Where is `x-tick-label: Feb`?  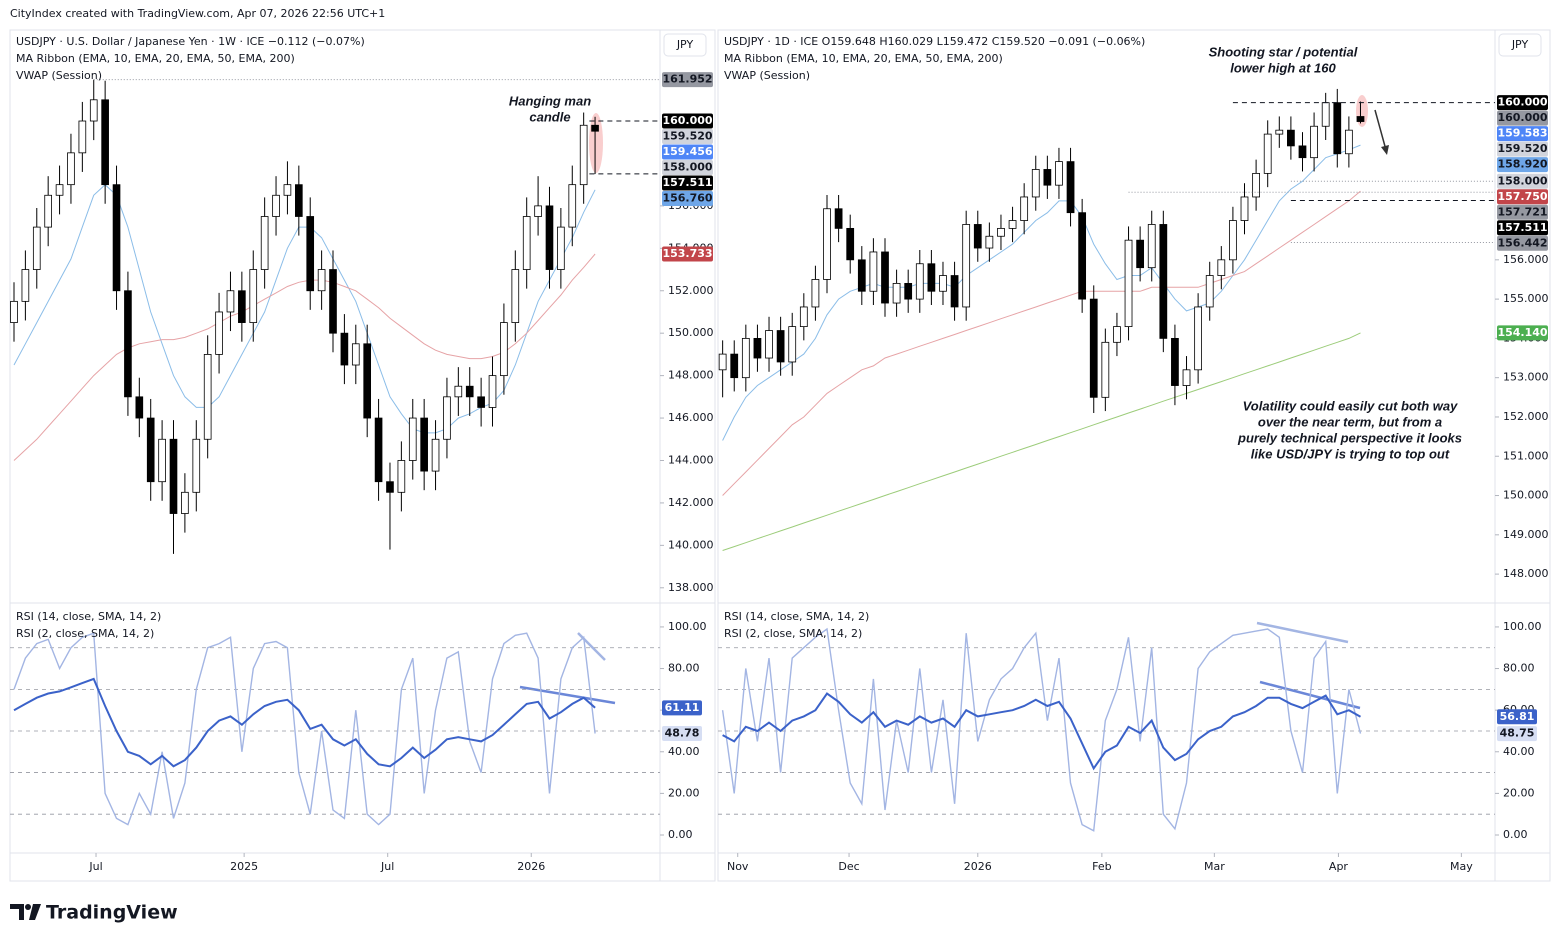 x-tick-label: Feb is located at coordinates (1101, 866).